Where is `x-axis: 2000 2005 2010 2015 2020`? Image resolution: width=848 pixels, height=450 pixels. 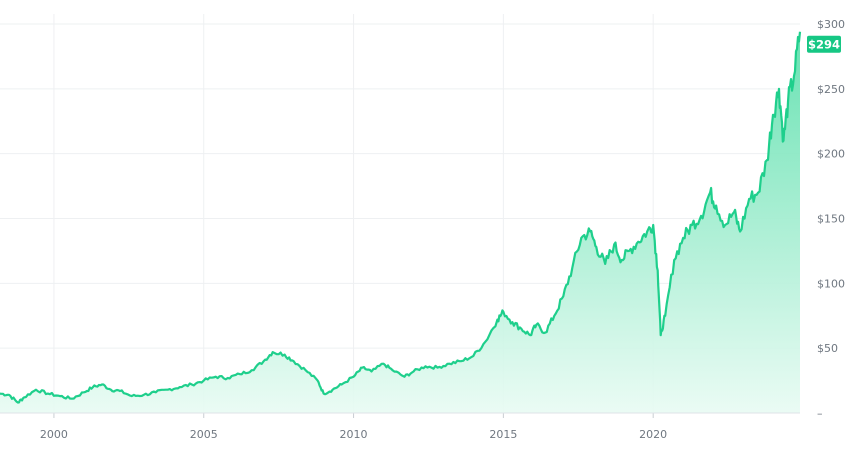
x-axis: 2000 2005 2010 2015 2020 is located at coordinates (400, 426).